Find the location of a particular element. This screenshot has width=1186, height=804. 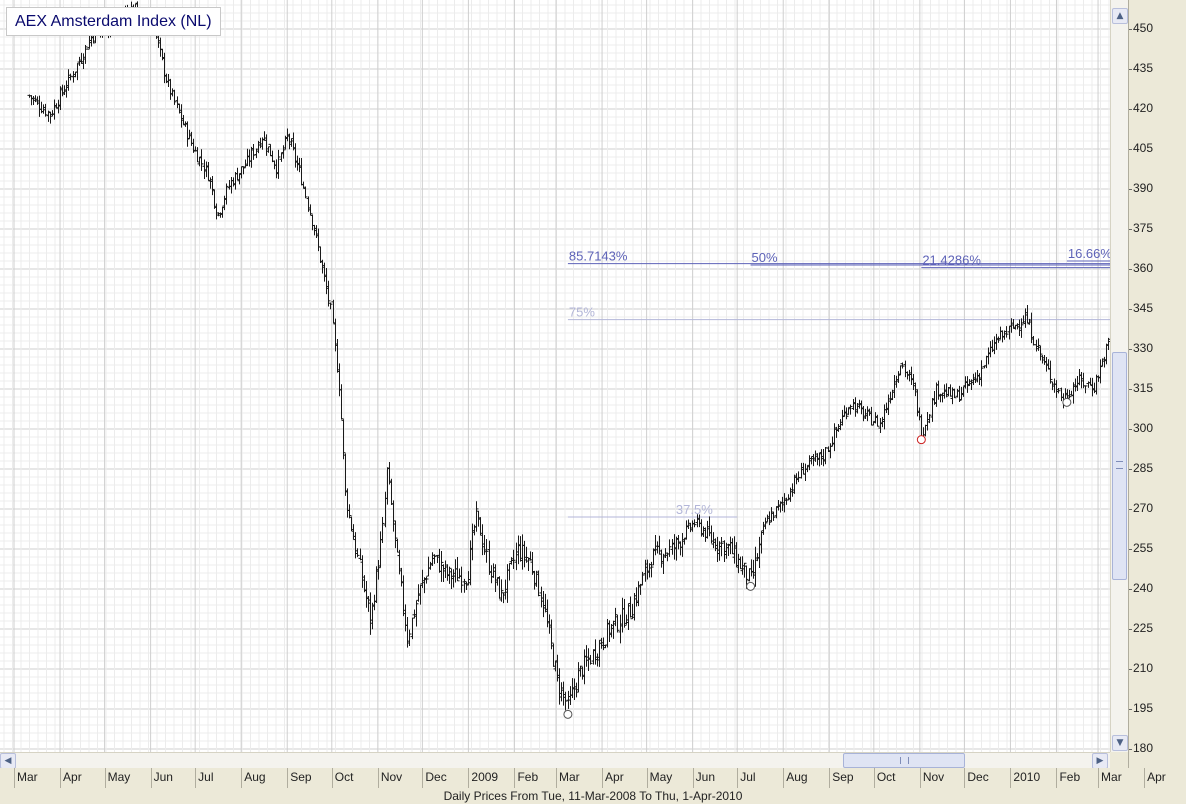

fib-label: 50% is located at coordinates (765, 257).